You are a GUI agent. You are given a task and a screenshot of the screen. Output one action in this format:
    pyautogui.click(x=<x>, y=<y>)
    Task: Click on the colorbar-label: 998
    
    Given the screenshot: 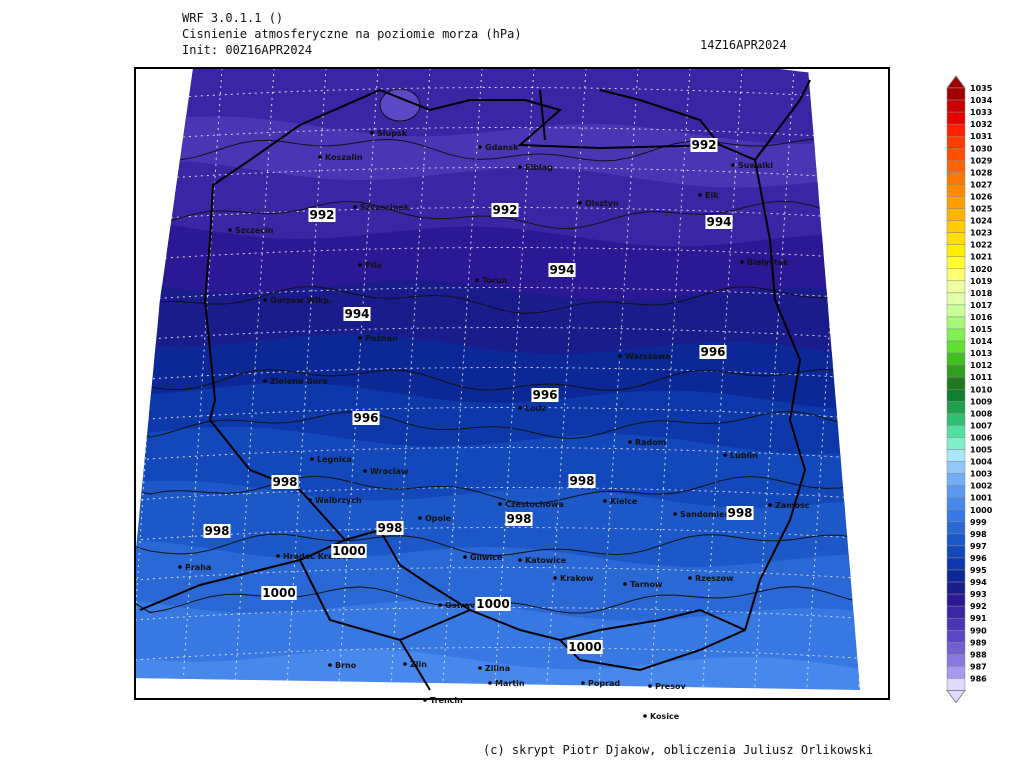 What is the action you would take?
    pyautogui.click(x=978, y=534)
    